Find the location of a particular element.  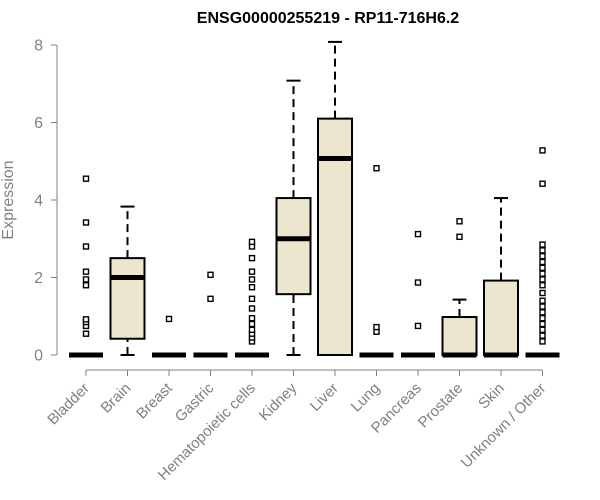

y-tick-label-8: 8 is located at coordinates (38, 46).